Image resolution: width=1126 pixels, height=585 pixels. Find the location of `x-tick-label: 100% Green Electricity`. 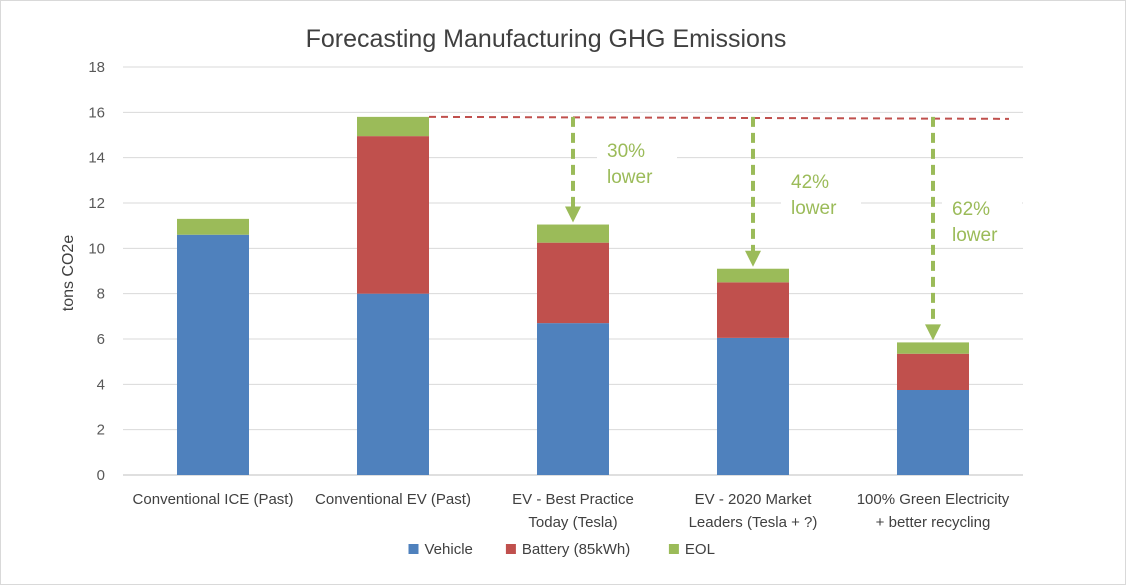

x-tick-label: 100% Green Electricity is located at coordinates (933, 499).